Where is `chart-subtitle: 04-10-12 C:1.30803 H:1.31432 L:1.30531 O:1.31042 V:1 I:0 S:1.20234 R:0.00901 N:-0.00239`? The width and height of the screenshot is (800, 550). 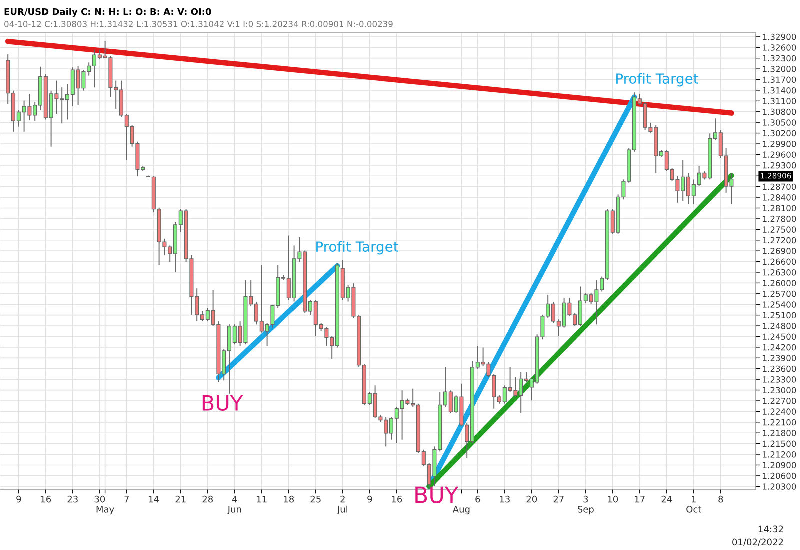 chart-subtitle: 04-10-12 C:1.30803 H:1.31432 L:1.30531 O:1.31042 V:1 I:0 S:1.20234 R:0.00901 N:-0.00239 is located at coordinates (198, 24).